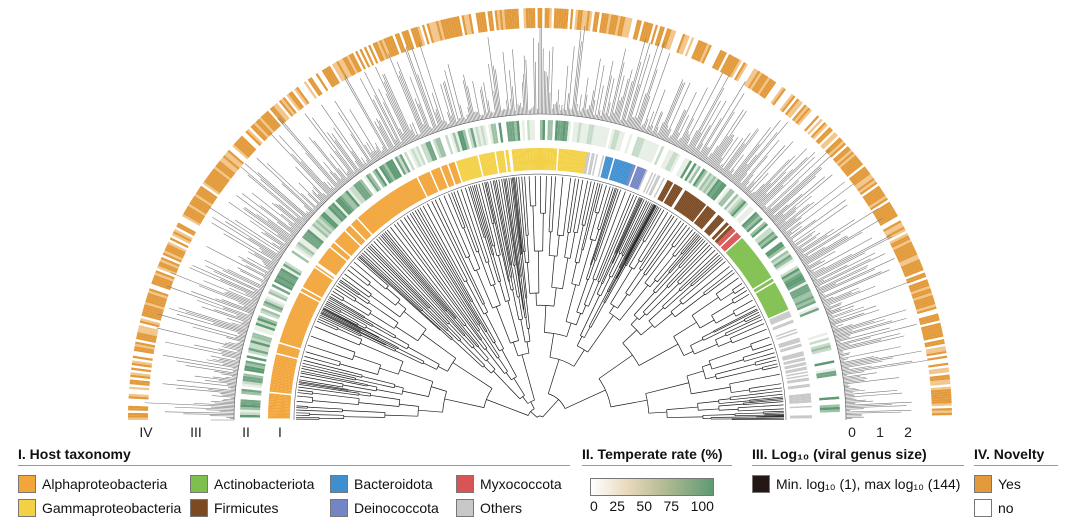 Image resolution: width=1080 pixels, height=527 pixels. I want to click on tree-arc, so click(647, 403).